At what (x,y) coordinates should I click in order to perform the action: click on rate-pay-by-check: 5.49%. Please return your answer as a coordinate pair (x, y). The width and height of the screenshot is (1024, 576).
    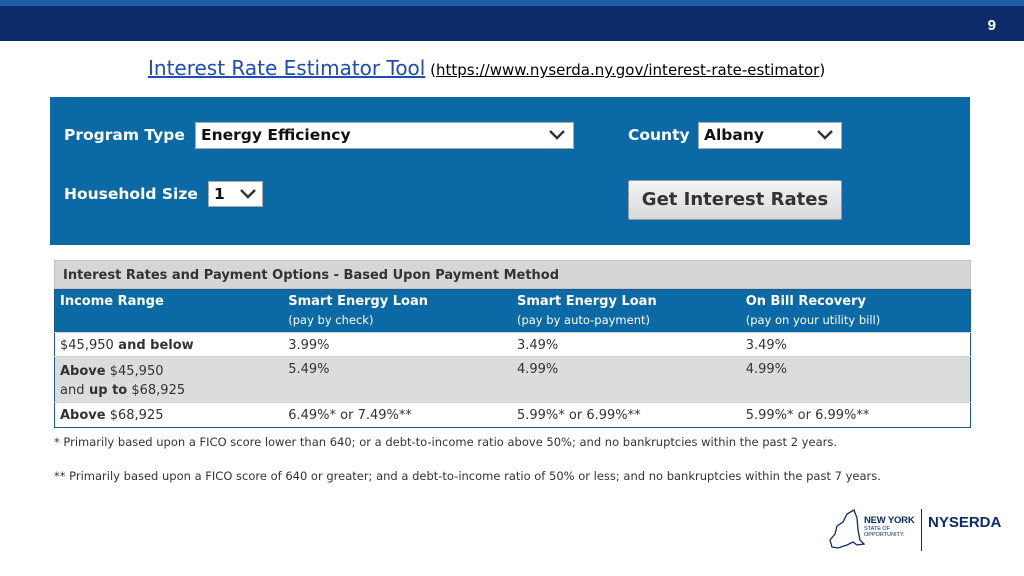
    Looking at the image, I should click on (397, 379).